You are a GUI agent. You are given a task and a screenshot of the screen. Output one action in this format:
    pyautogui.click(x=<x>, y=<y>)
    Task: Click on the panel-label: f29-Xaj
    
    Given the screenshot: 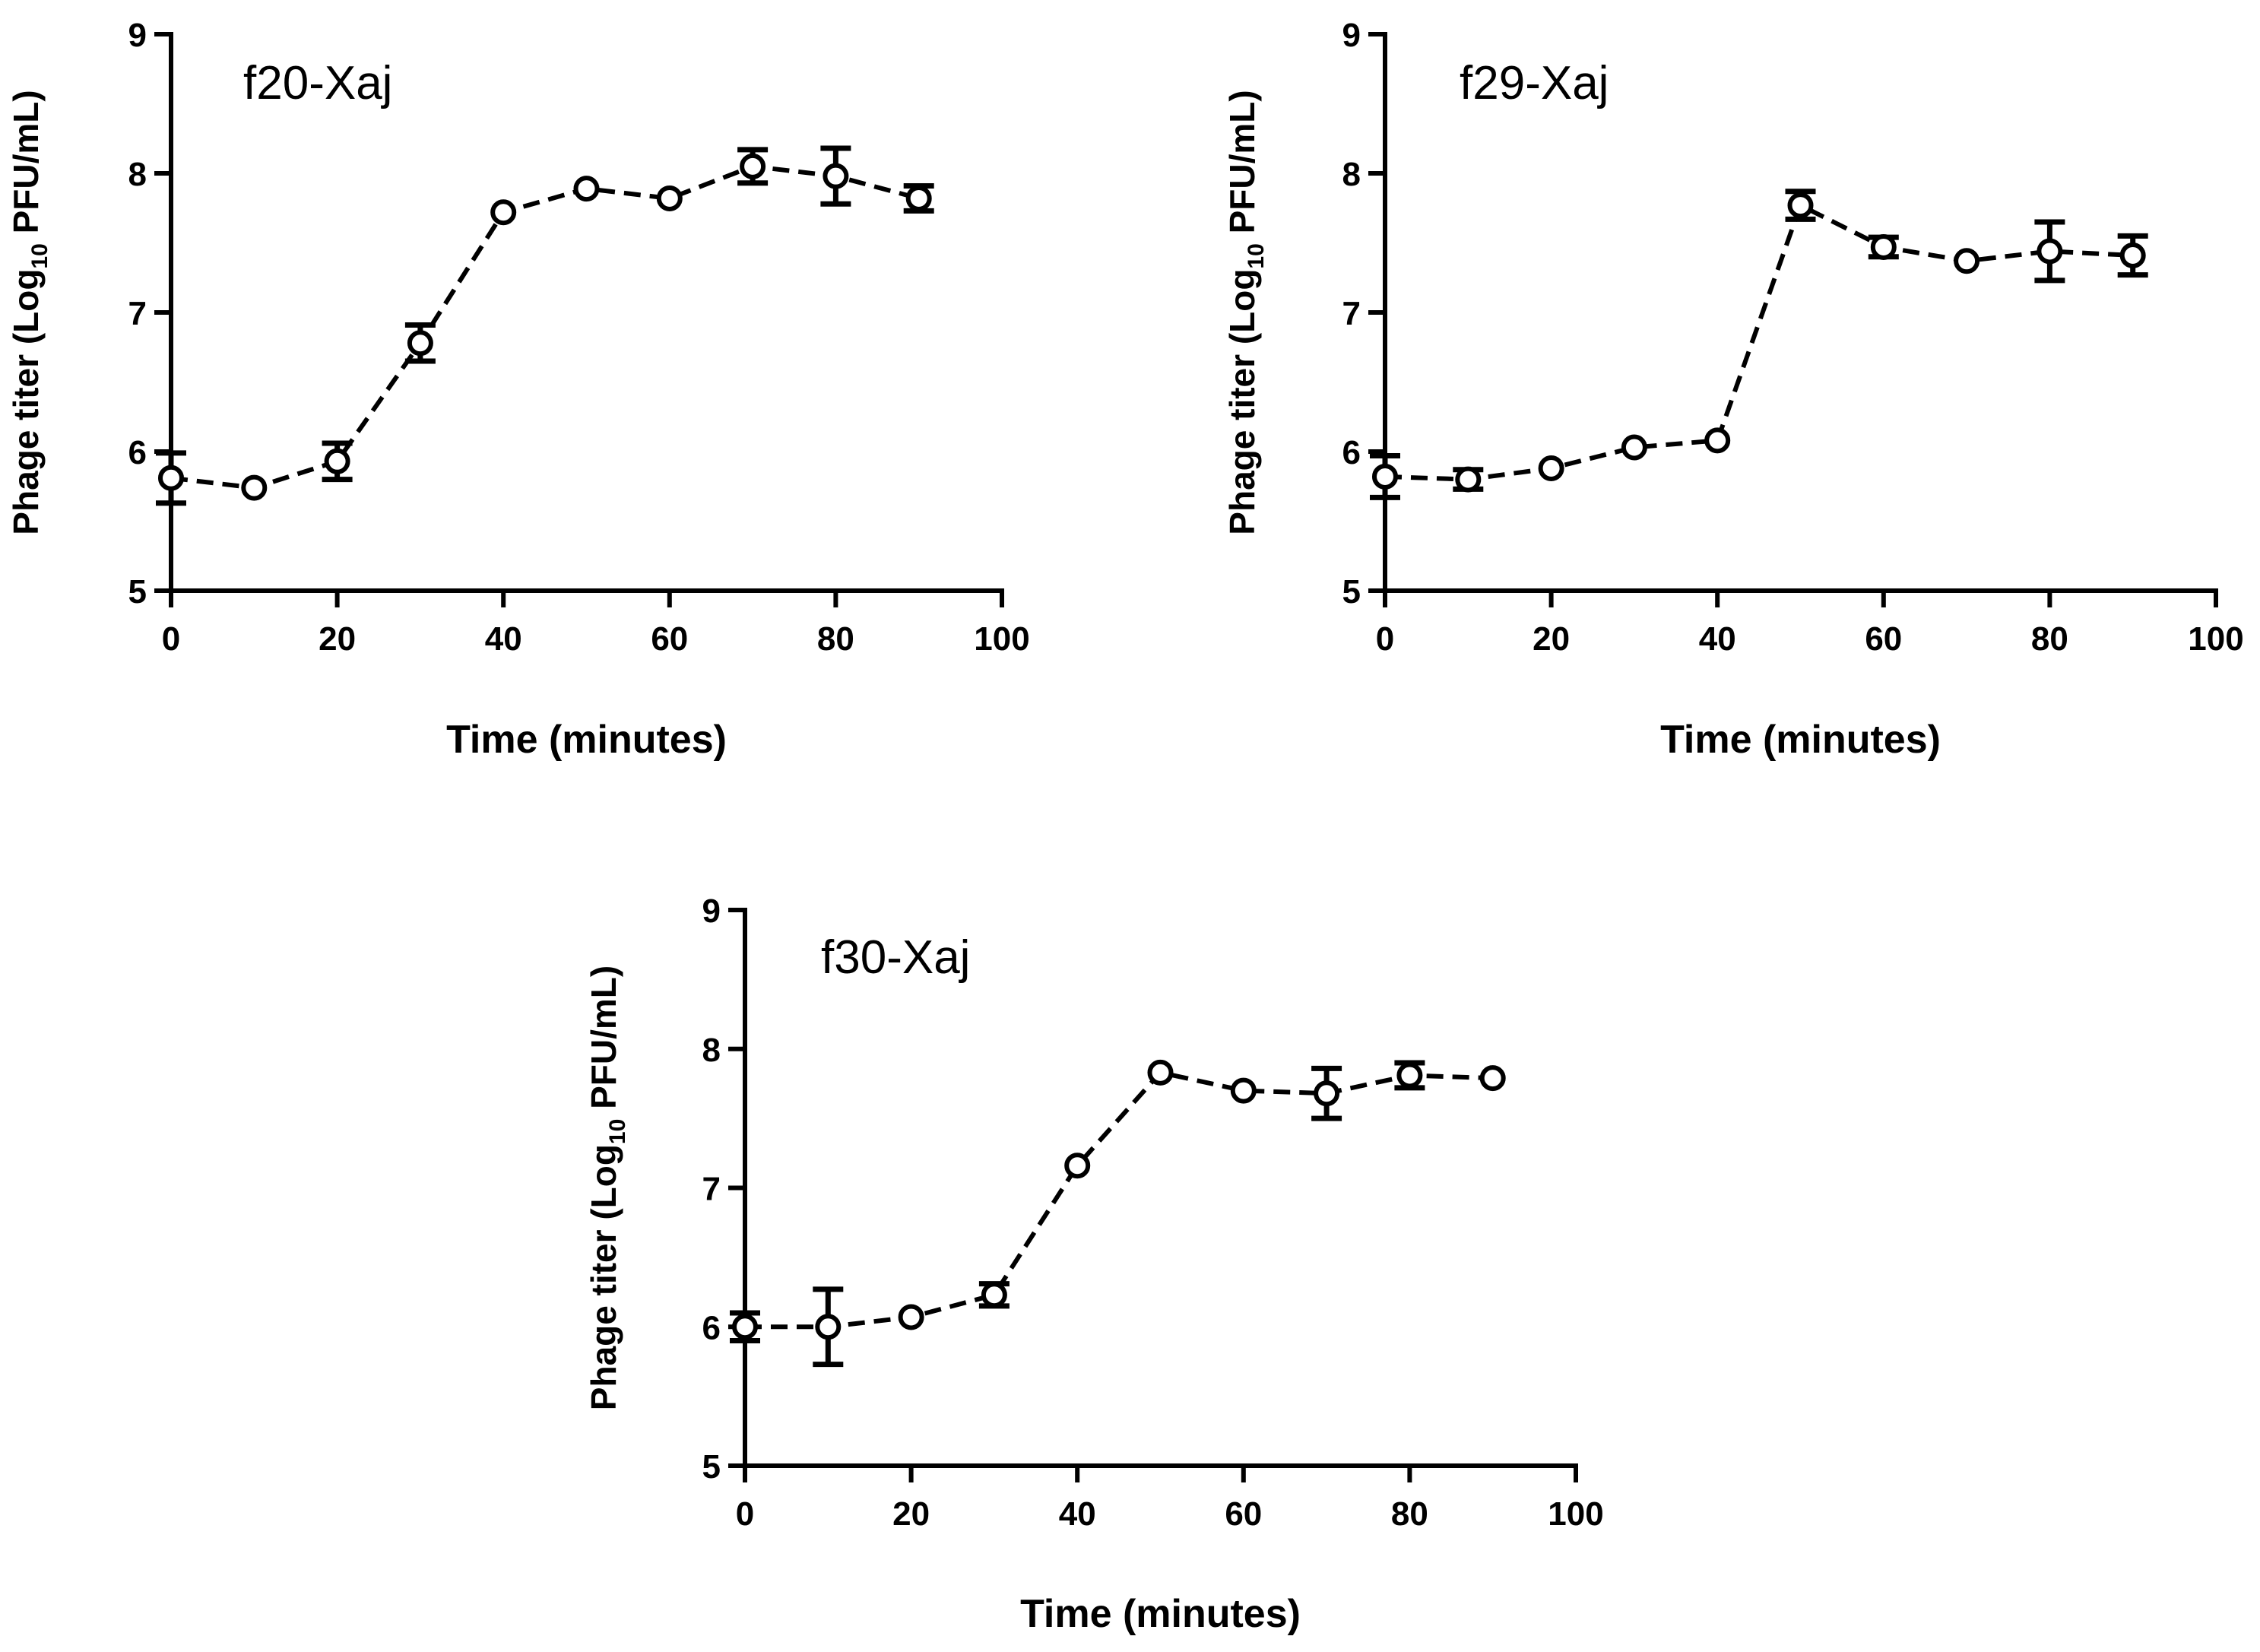 What is the action you would take?
    pyautogui.click(x=1534, y=83)
    